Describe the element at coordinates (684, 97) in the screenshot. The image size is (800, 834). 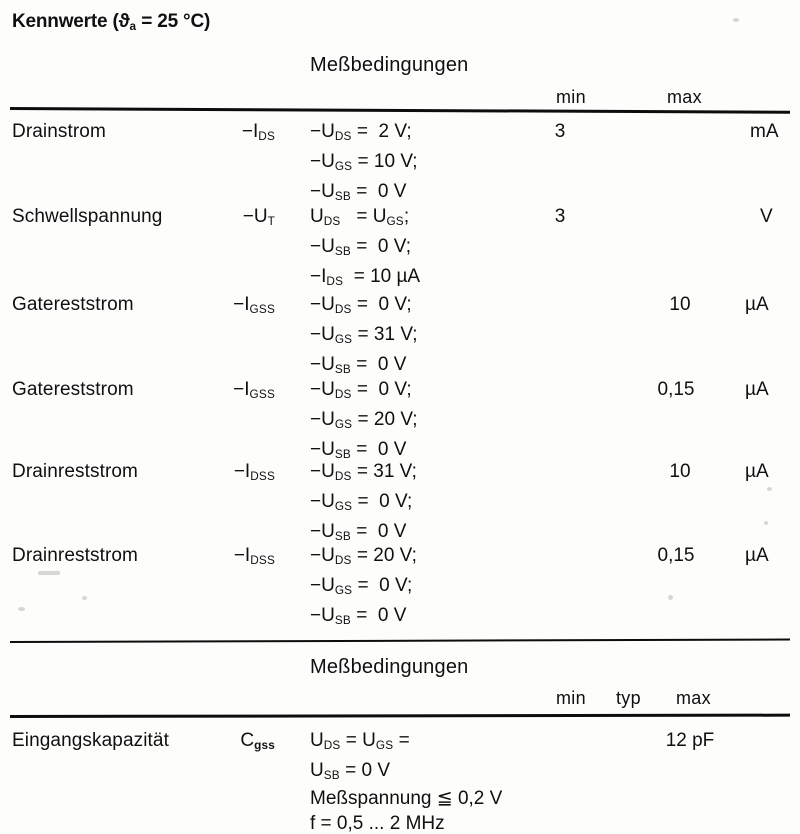
I see `main-col-max-header: max` at that location.